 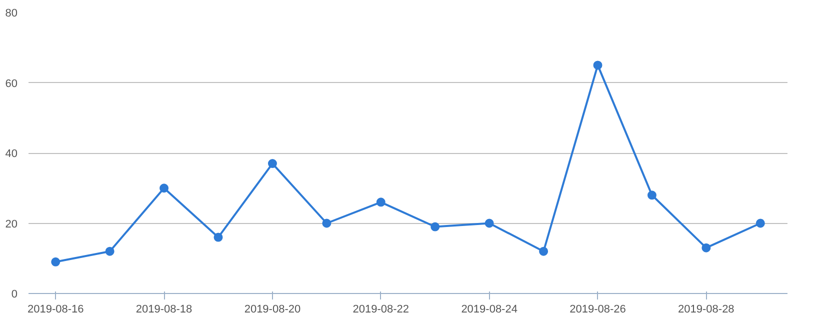 What do you see at coordinates (14, 294) in the screenshot?
I see `y-tick-label: 0` at bounding box center [14, 294].